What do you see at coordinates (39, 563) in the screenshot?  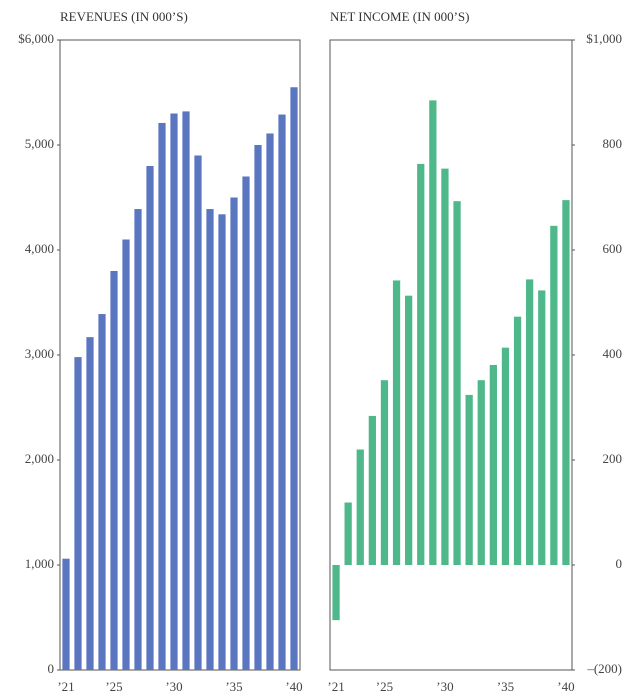 I see `y-tick-label: 1,000` at bounding box center [39, 563].